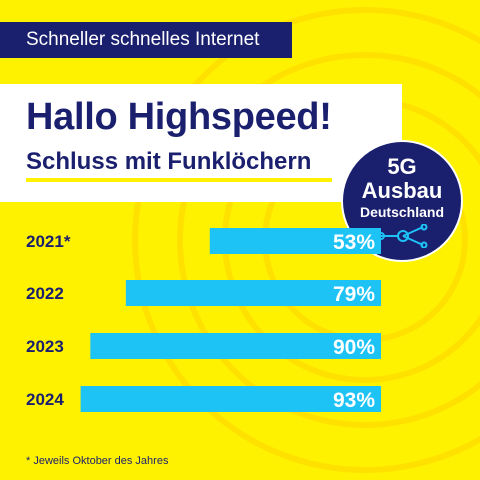 Image resolution: width=480 pixels, height=480 pixels. Describe the element at coordinates (45, 346) in the screenshot. I see `year-label: 2023` at that location.